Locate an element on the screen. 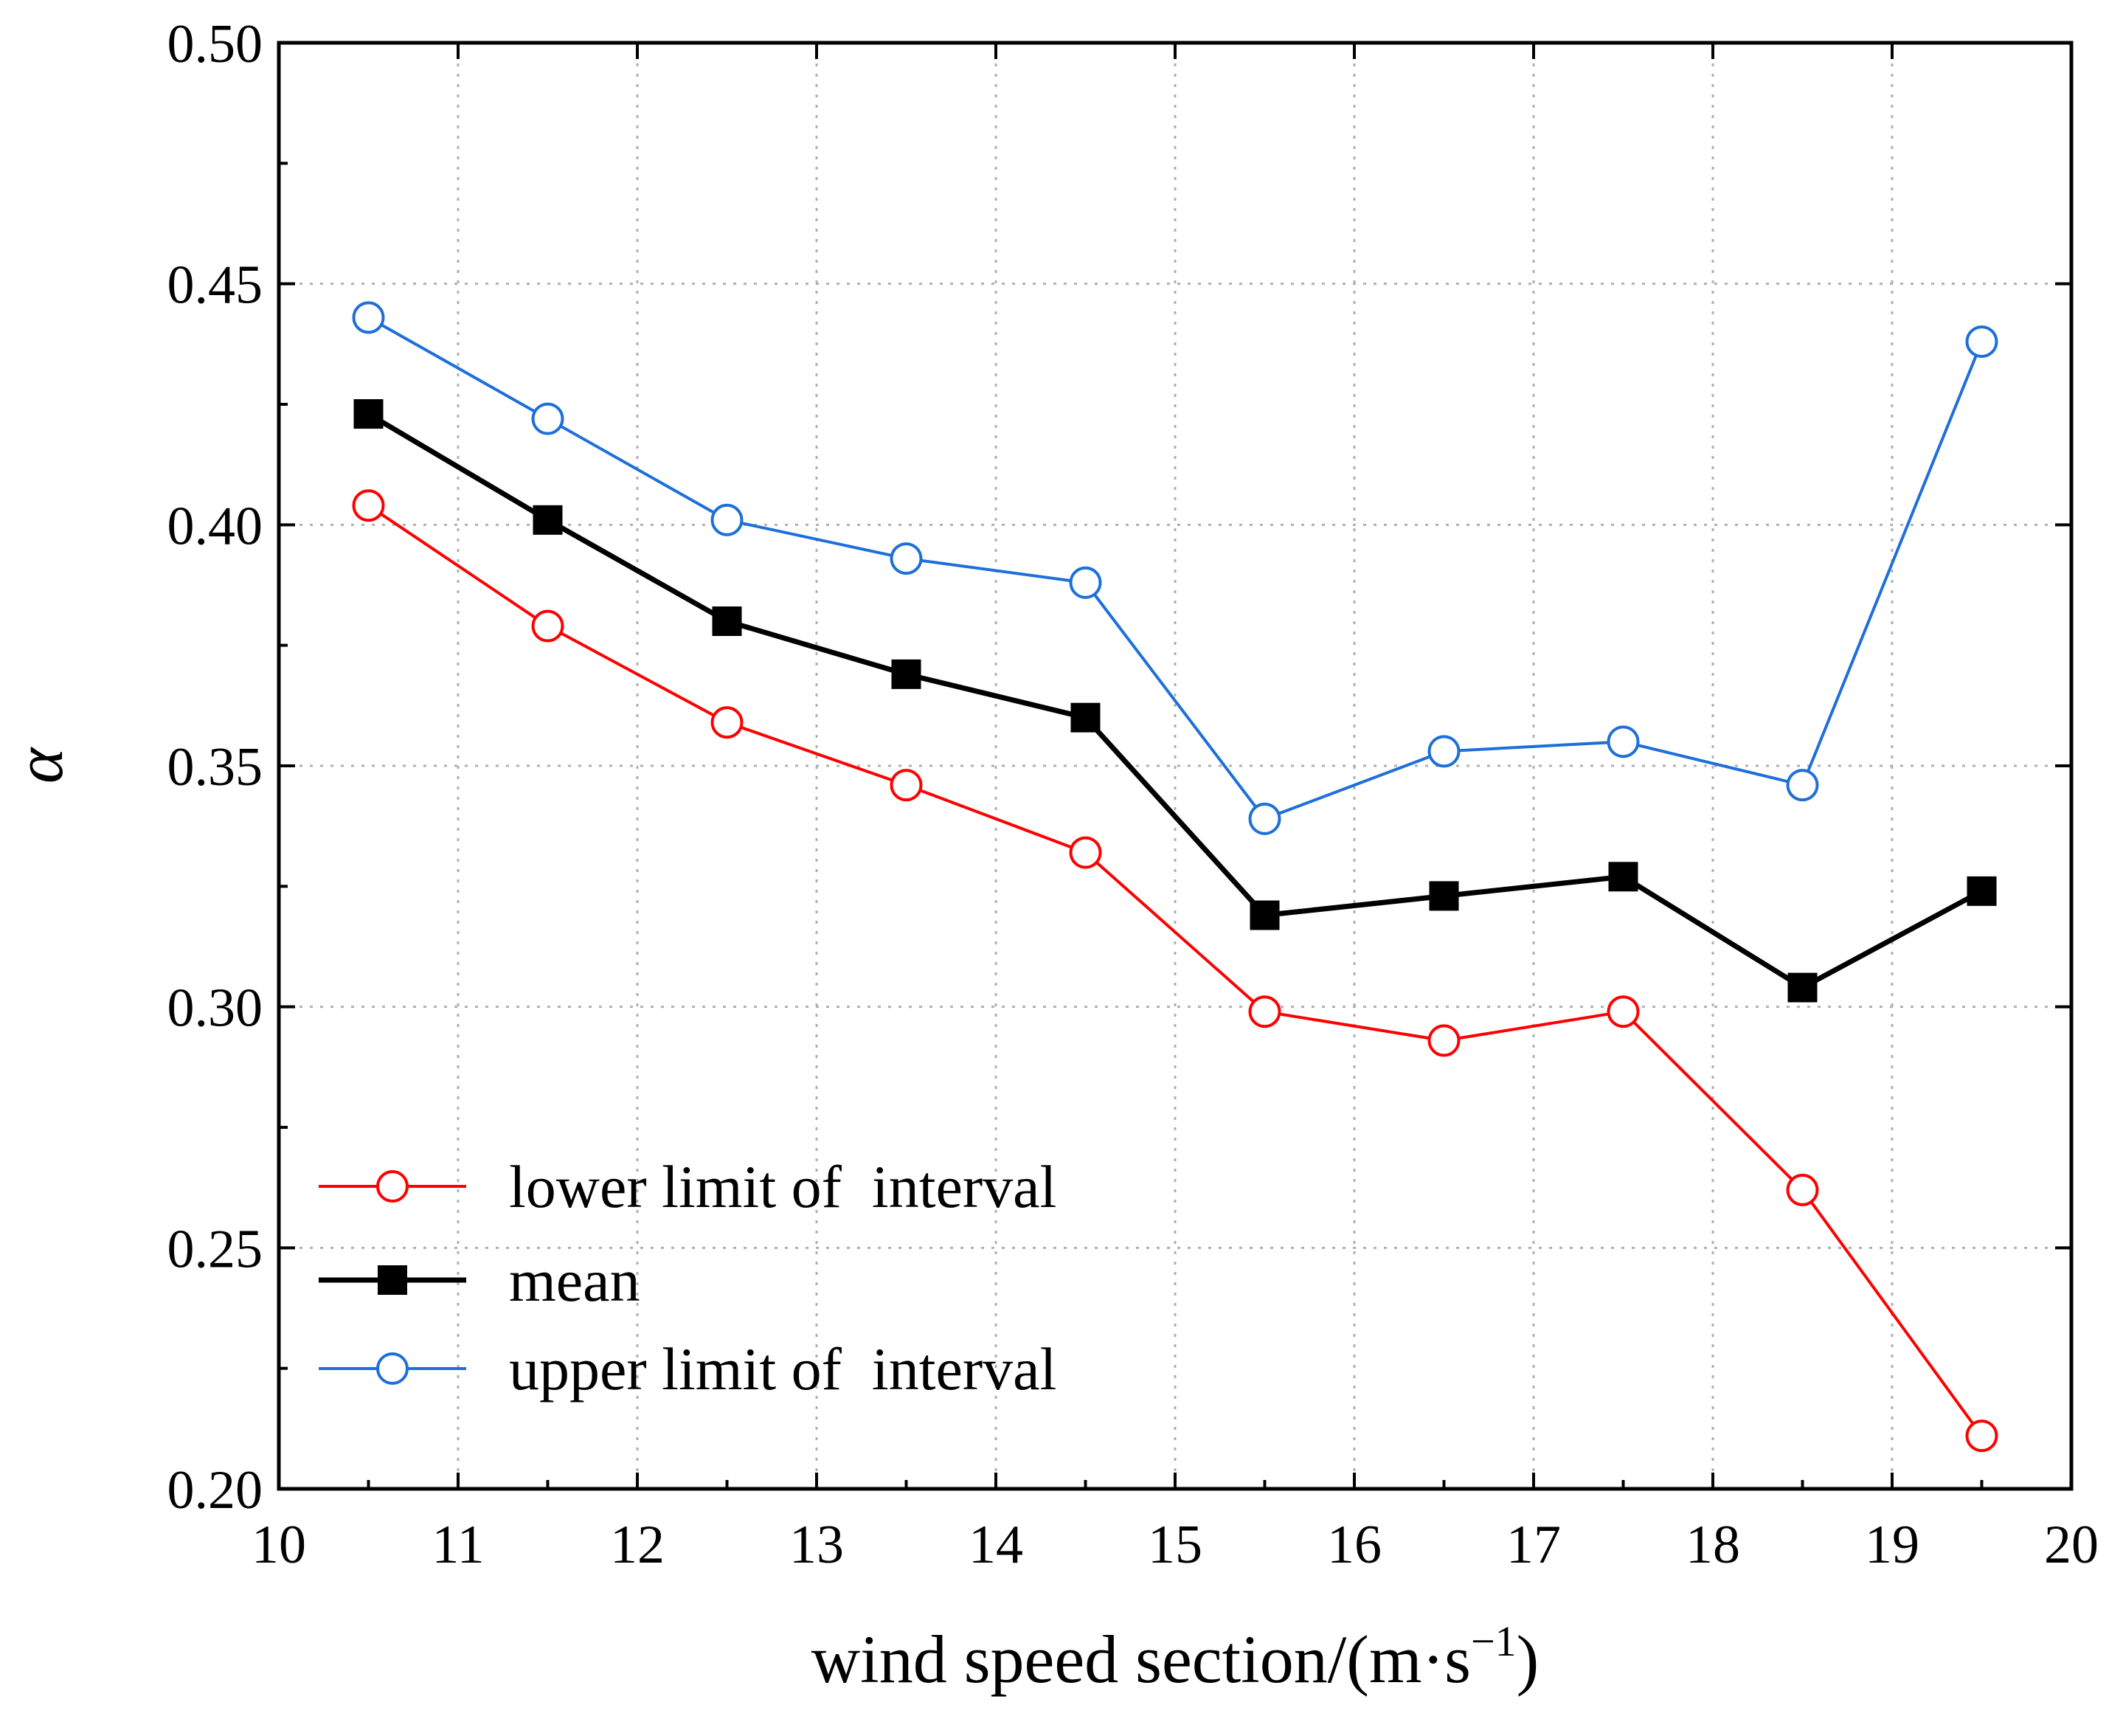 Image resolution: width=2123 pixels, height=1736 pixels. y-tick-label: 0.40 is located at coordinates (215, 526).